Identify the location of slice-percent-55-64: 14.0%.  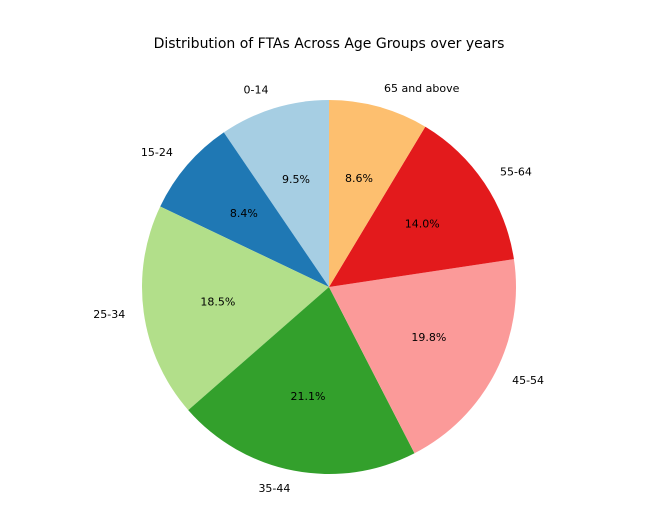
(422, 224).